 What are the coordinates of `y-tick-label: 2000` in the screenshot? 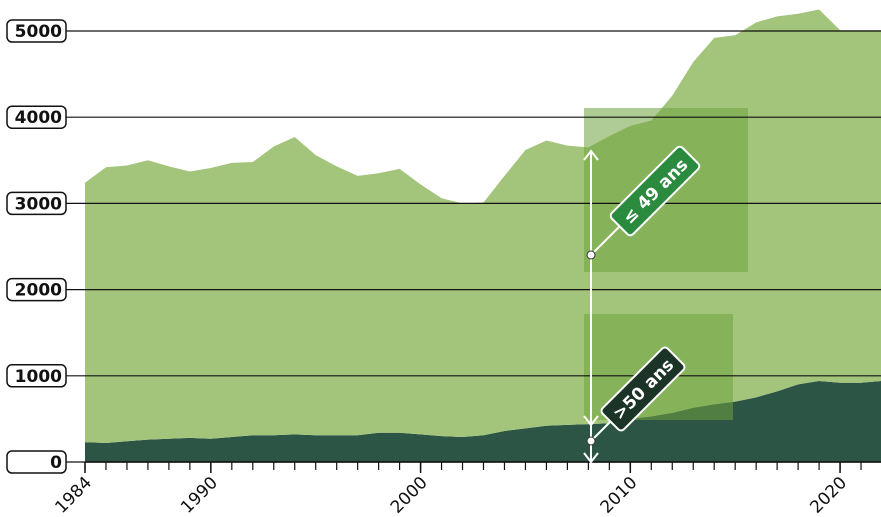 It's located at (38, 291).